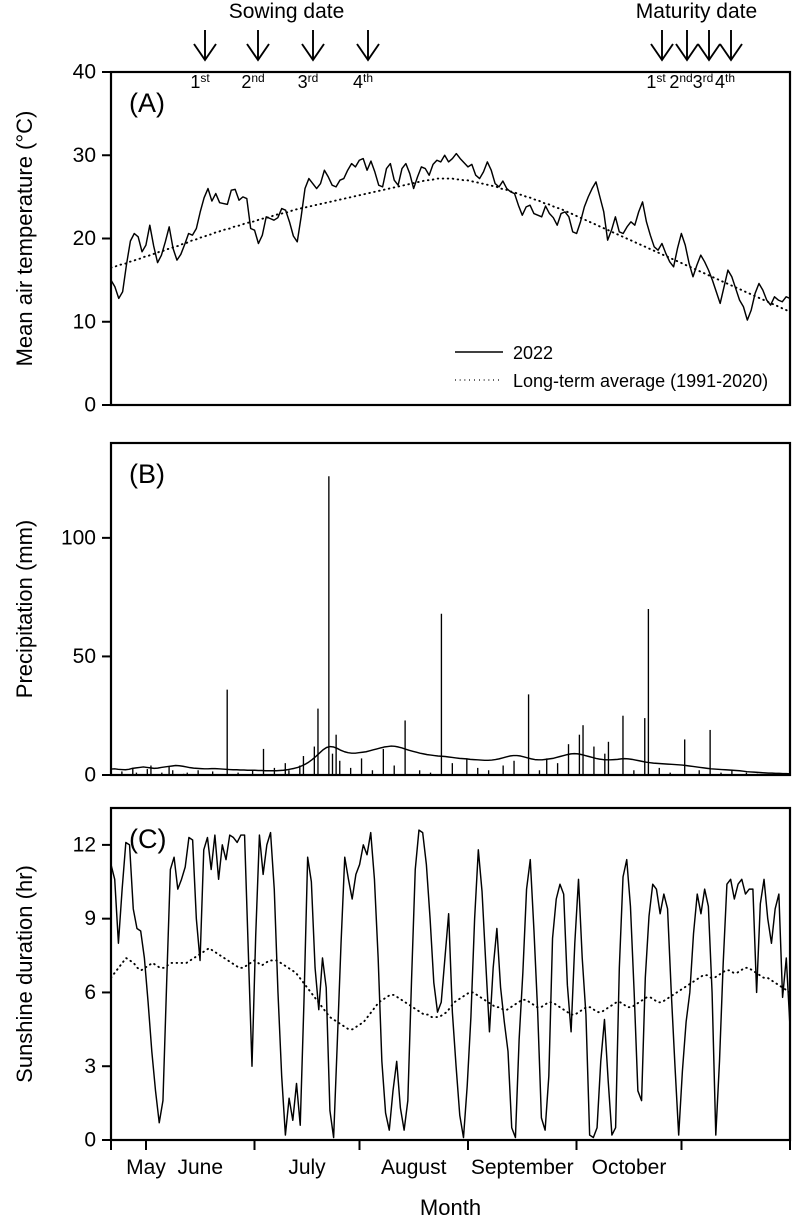  I want to click on series-year-2022-a, so click(450, 236).